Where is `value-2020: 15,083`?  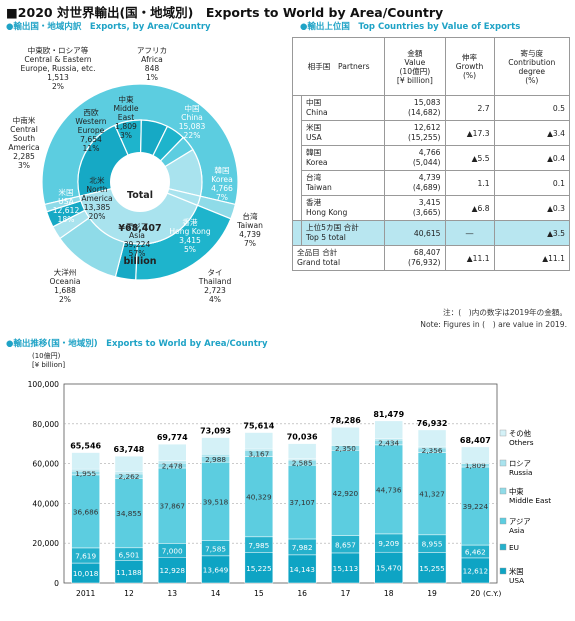
value-2020: 15,083 is located at coordinates (427, 102).